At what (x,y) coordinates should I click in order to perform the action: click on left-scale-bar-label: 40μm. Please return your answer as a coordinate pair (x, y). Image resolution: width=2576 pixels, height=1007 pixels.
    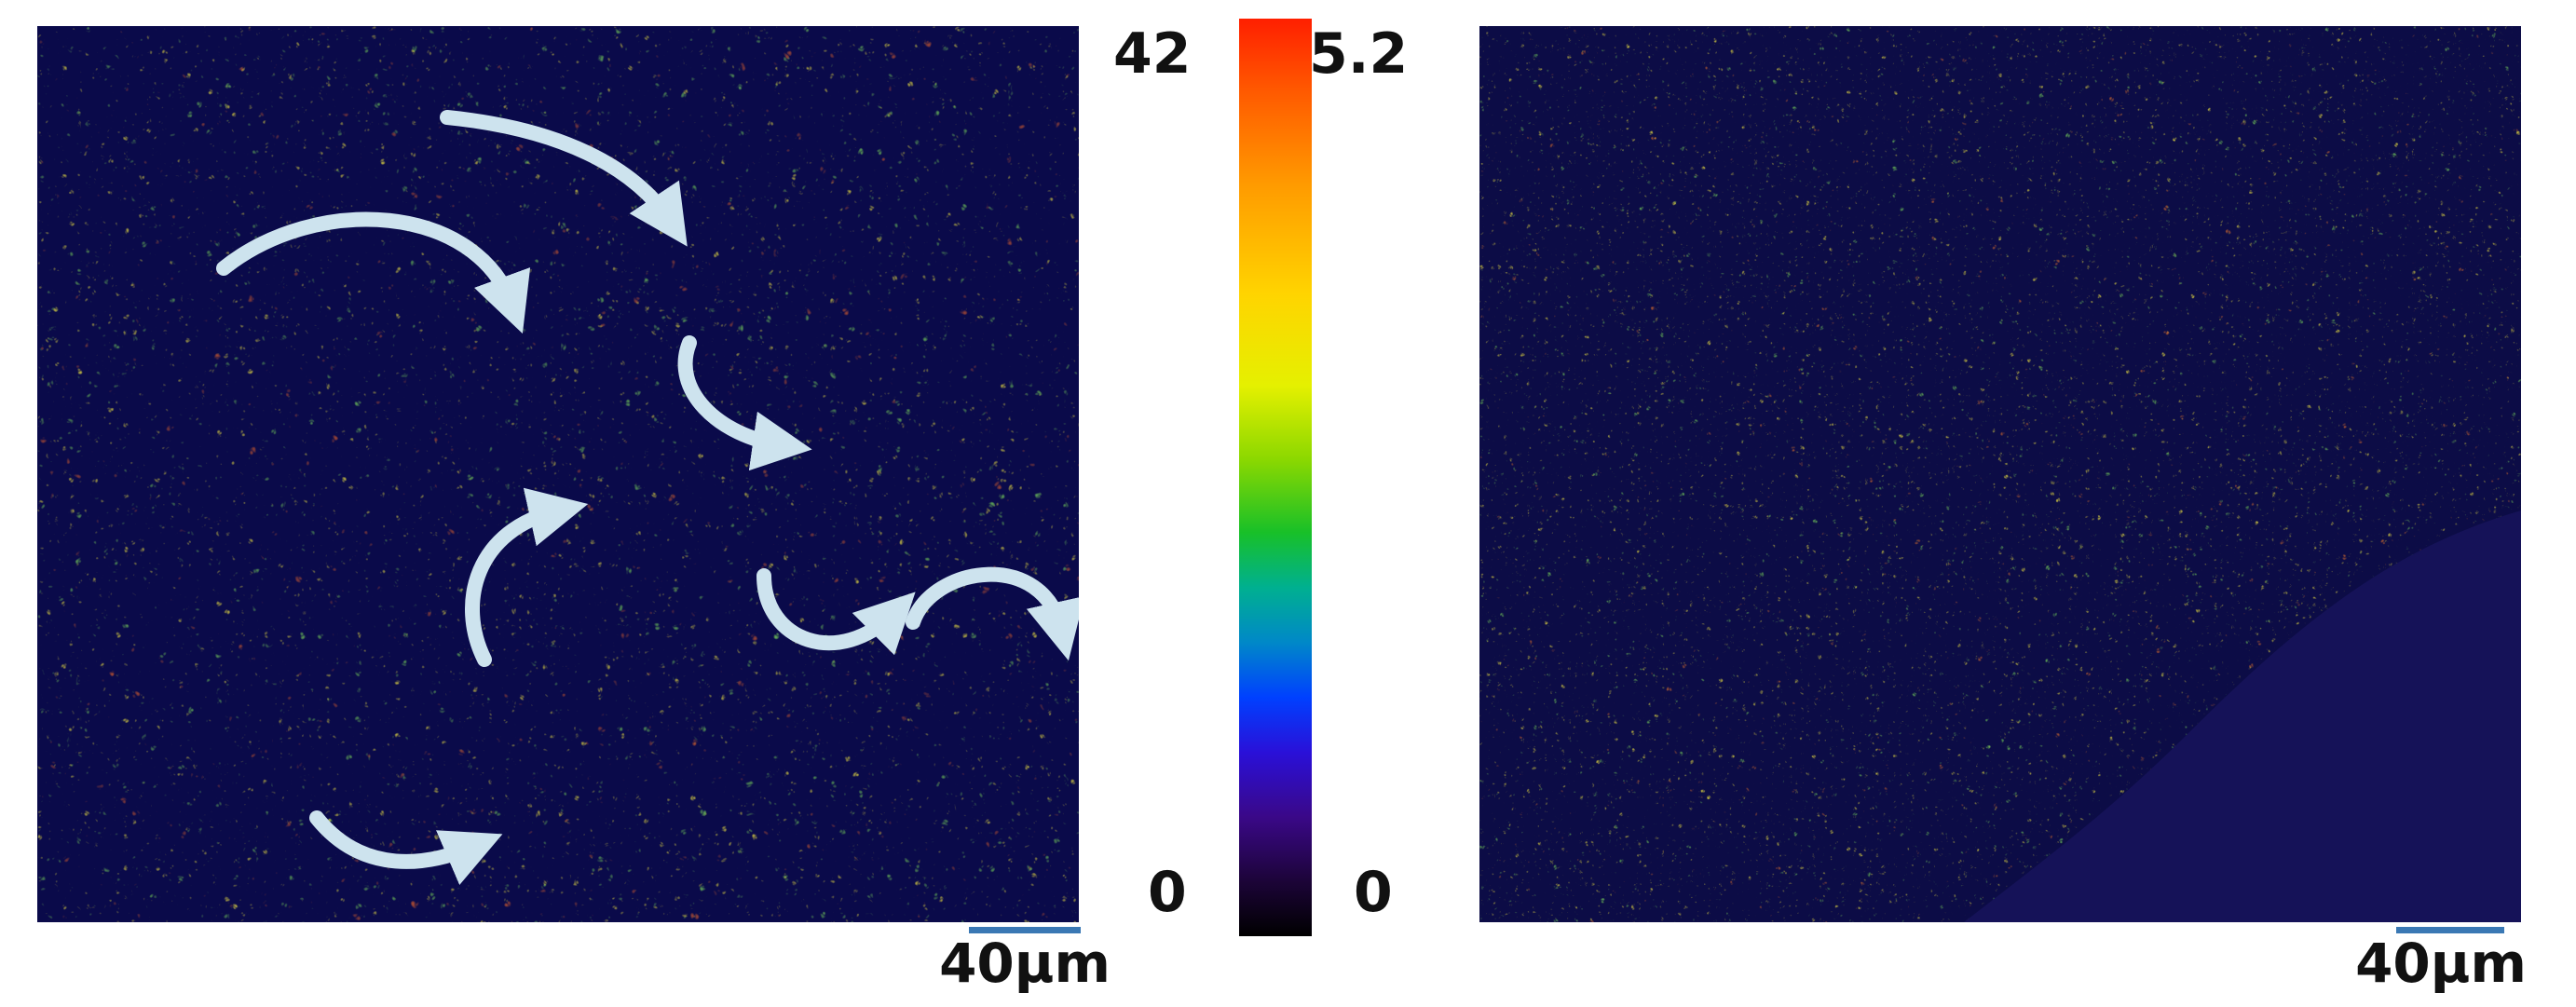
    Looking at the image, I should click on (1025, 963).